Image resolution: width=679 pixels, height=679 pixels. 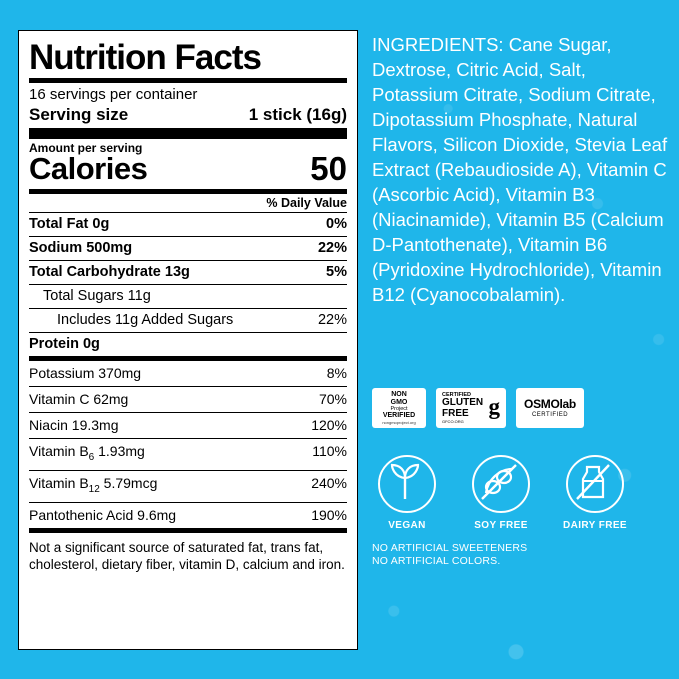 I want to click on non-gmo-line4: VERIFIED, so click(x=399, y=415).